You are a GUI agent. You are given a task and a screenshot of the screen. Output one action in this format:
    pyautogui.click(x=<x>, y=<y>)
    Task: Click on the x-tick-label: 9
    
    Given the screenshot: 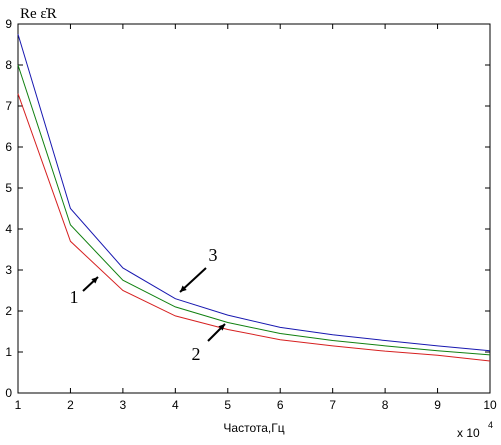 What is the action you would take?
    pyautogui.click(x=437, y=405)
    